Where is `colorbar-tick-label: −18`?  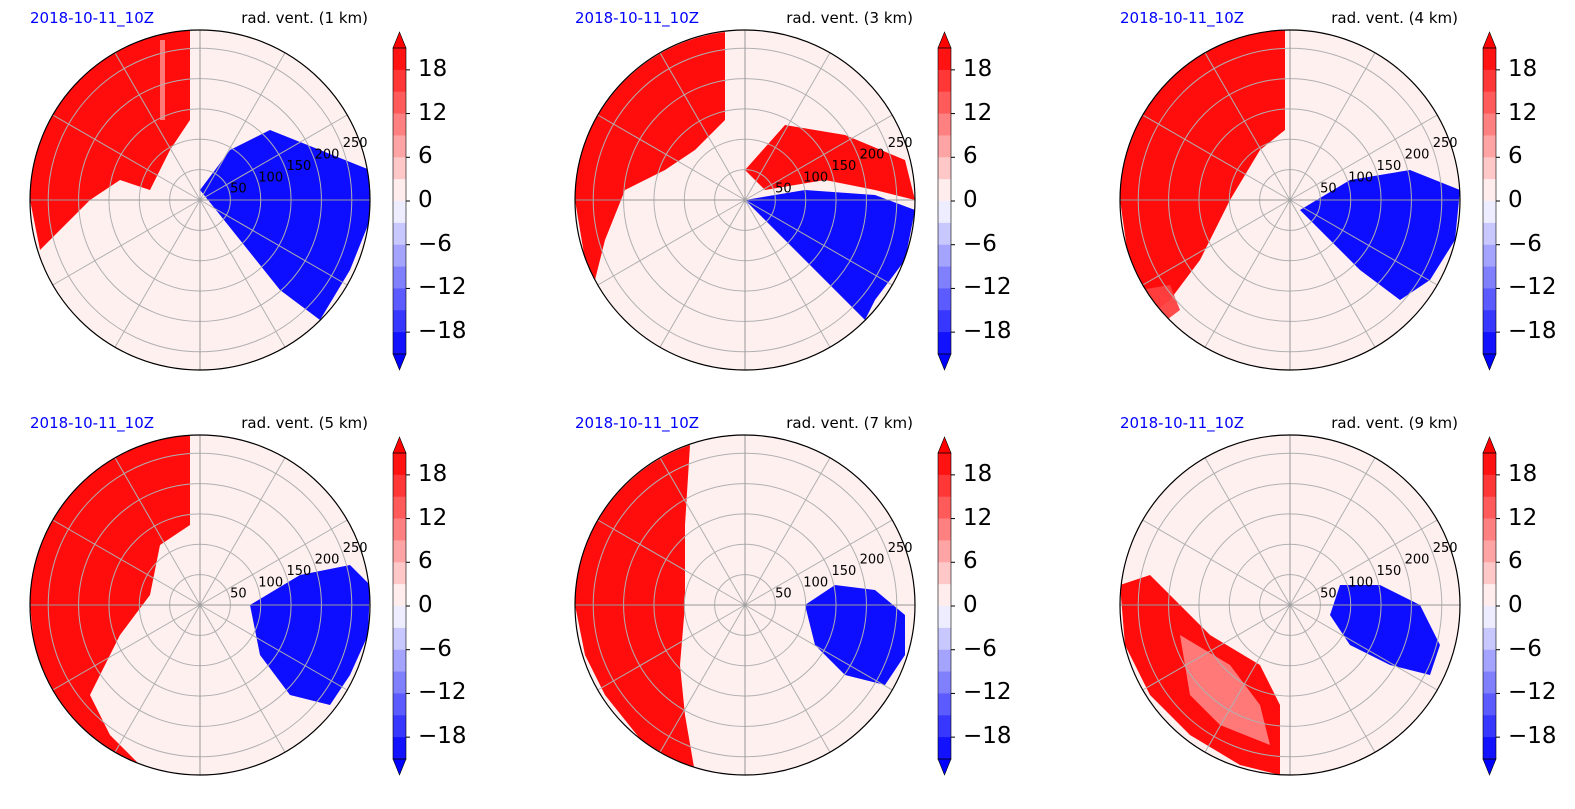
colorbar-tick-label: −18 is located at coordinates (1532, 736).